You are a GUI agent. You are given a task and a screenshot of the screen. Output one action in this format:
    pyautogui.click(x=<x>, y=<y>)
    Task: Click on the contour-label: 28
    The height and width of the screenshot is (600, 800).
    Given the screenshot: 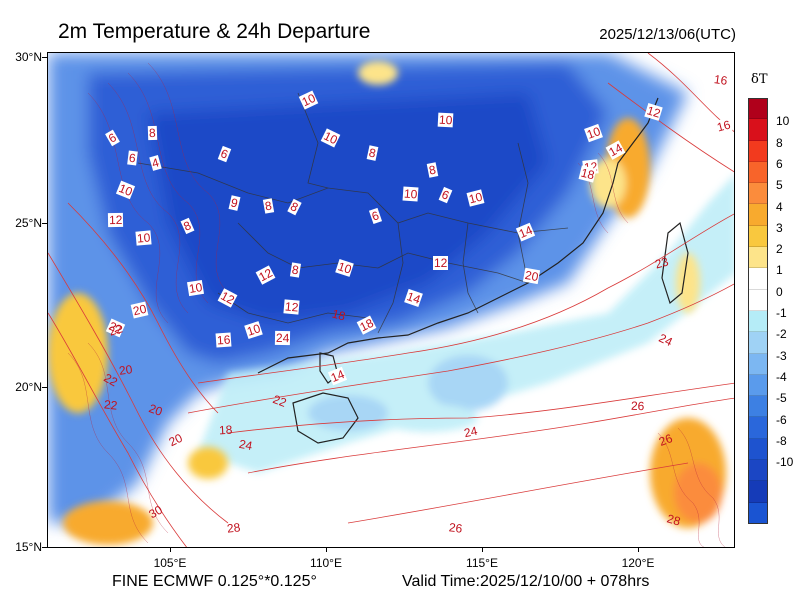 What is the action you would take?
    pyautogui.click(x=674, y=520)
    